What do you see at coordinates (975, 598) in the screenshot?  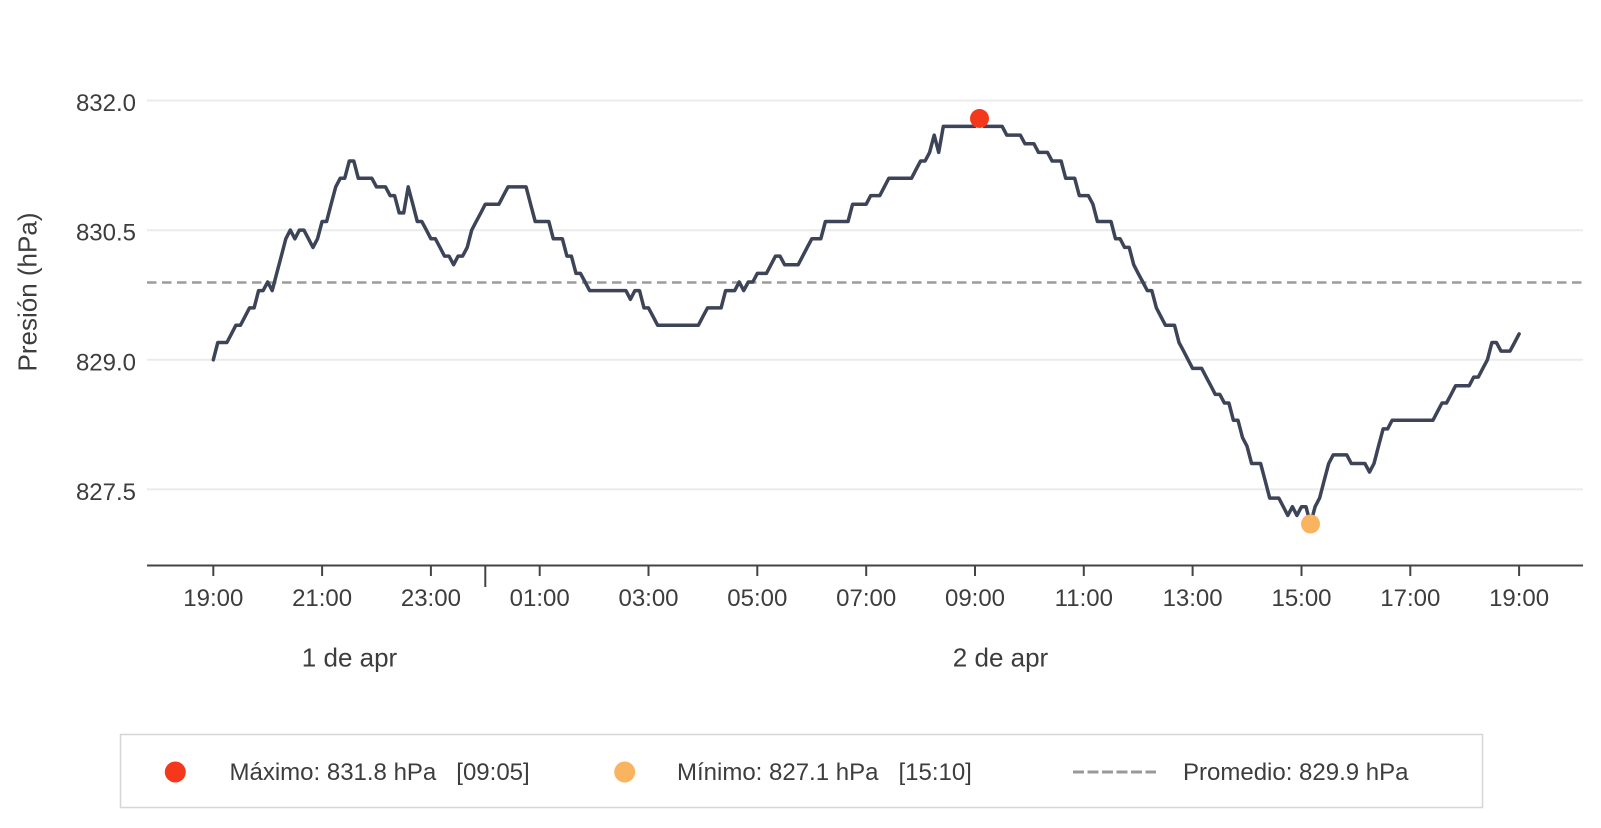 I see `svg-text: 09:00` at bounding box center [975, 598].